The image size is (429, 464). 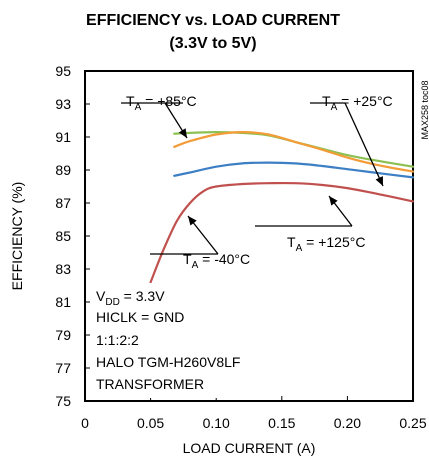 What do you see at coordinates (150, 423) in the screenshot?
I see `x-tick-label: 0.05` at bounding box center [150, 423].